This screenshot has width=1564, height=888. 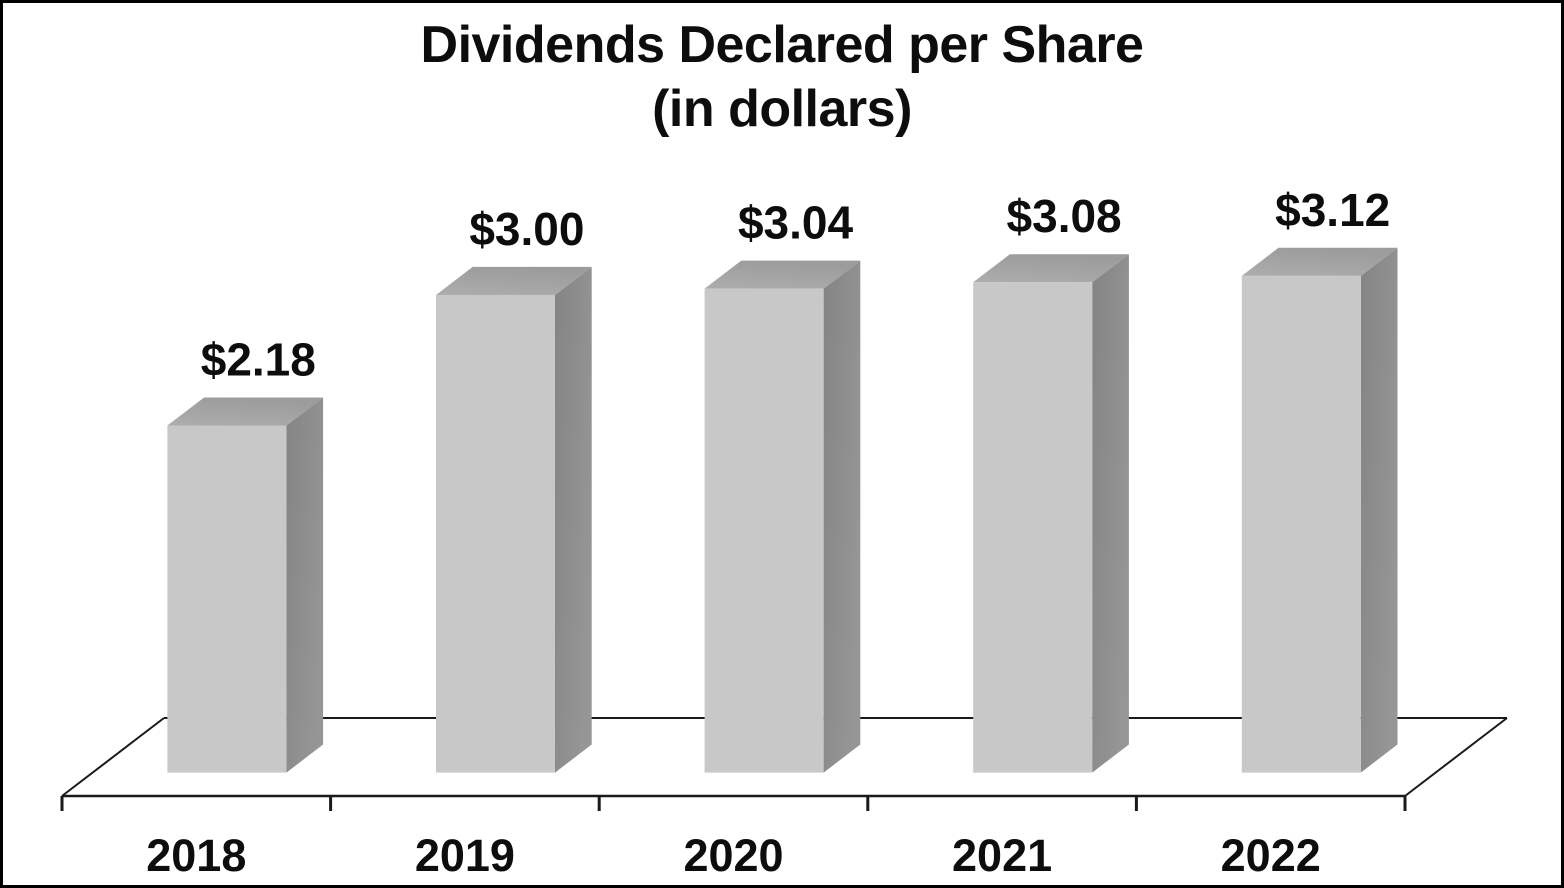 I want to click on value-label-2019: $3.00, so click(x=526, y=229).